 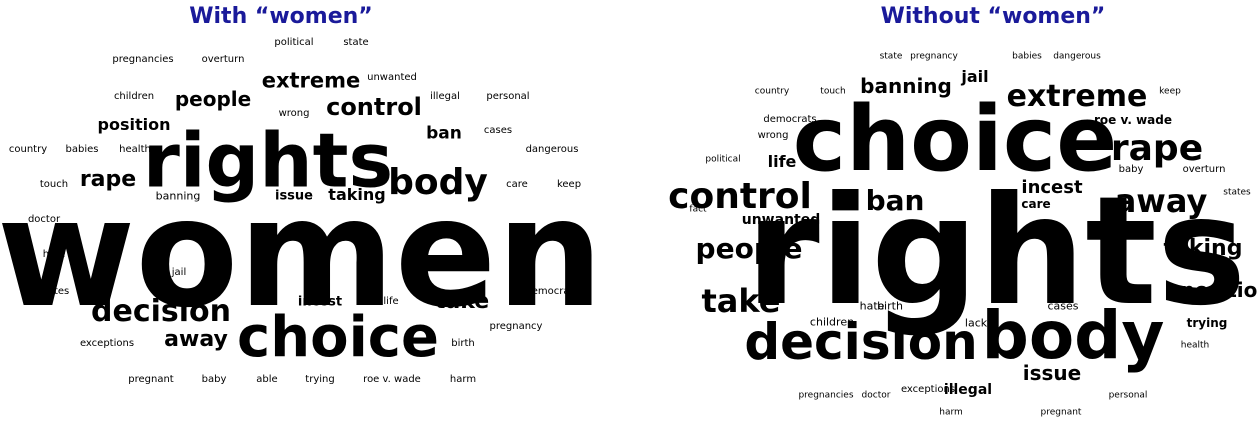 What do you see at coordinates (1036, 204) in the screenshot?
I see `word-care: care` at bounding box center [1036, 204].